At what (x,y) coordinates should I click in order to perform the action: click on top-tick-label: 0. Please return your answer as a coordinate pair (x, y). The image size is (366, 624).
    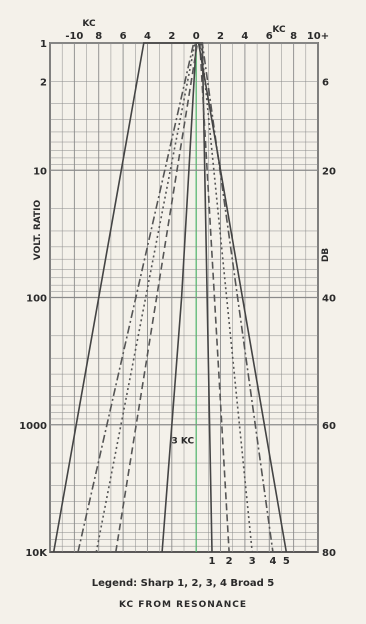
    Looking at the image, I should click on (196, 36).